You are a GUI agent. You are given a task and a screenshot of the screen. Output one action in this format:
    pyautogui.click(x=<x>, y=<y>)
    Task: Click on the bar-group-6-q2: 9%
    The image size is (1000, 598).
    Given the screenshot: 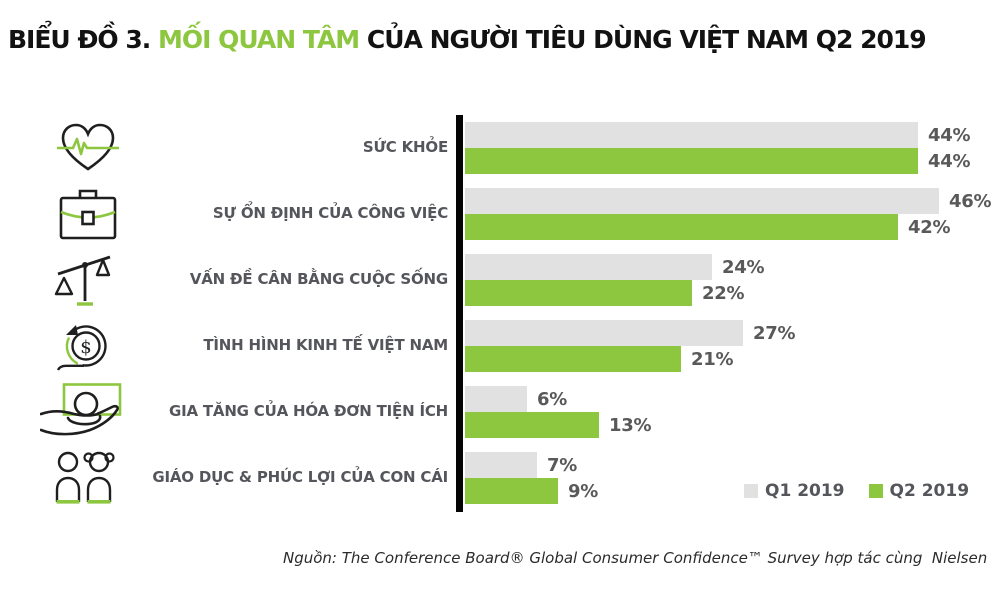 What is the action you would take?
    pyautogui.click(x=531, y=491)
    